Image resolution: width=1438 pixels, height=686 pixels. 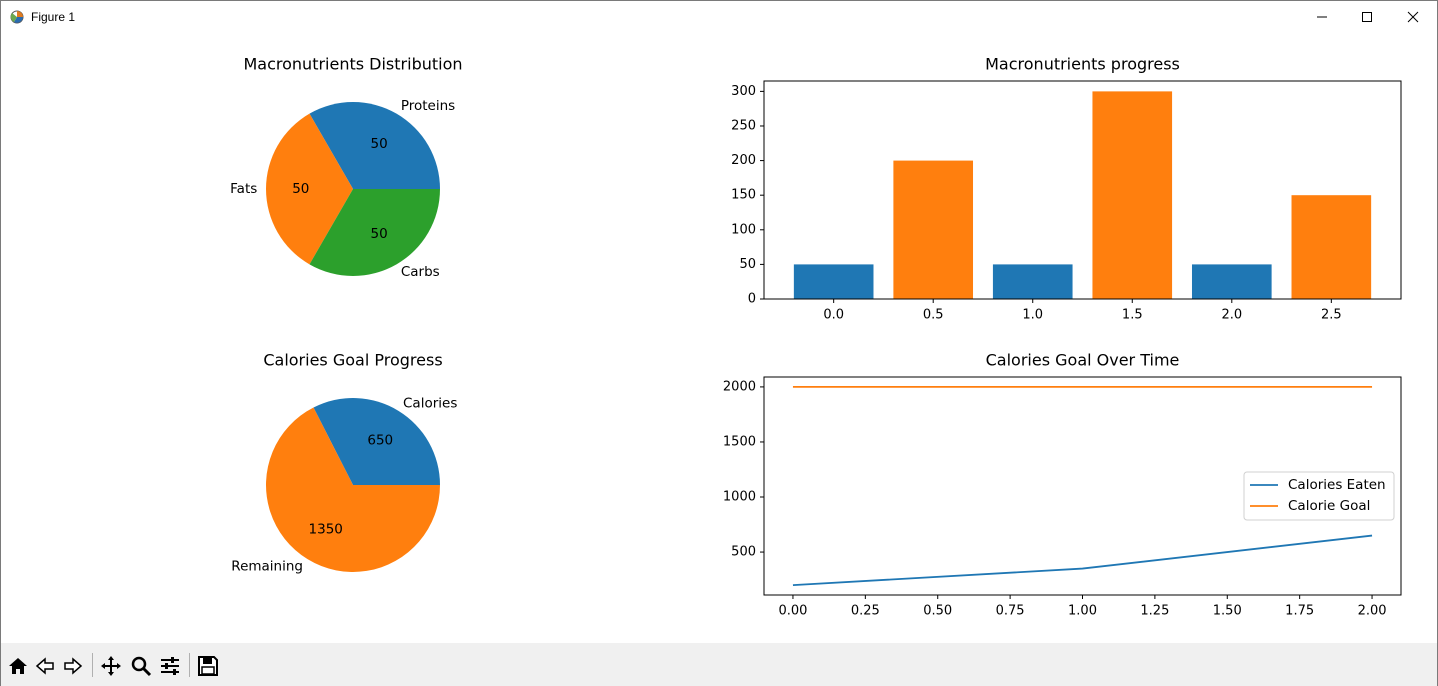 I want to click on close-button, so click(x=1413, y=17).